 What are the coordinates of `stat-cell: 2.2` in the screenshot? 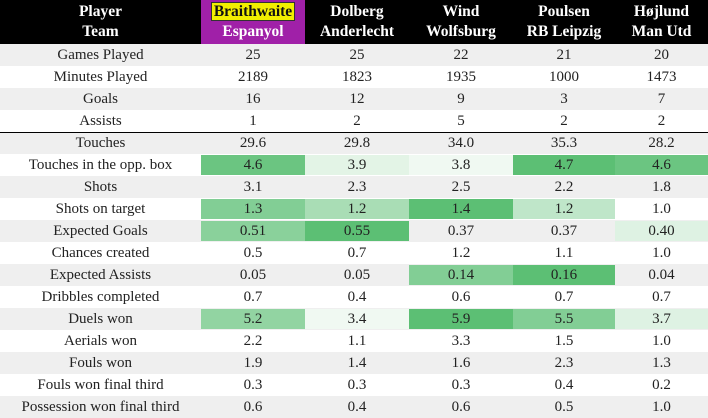 It's located at (253, 341).